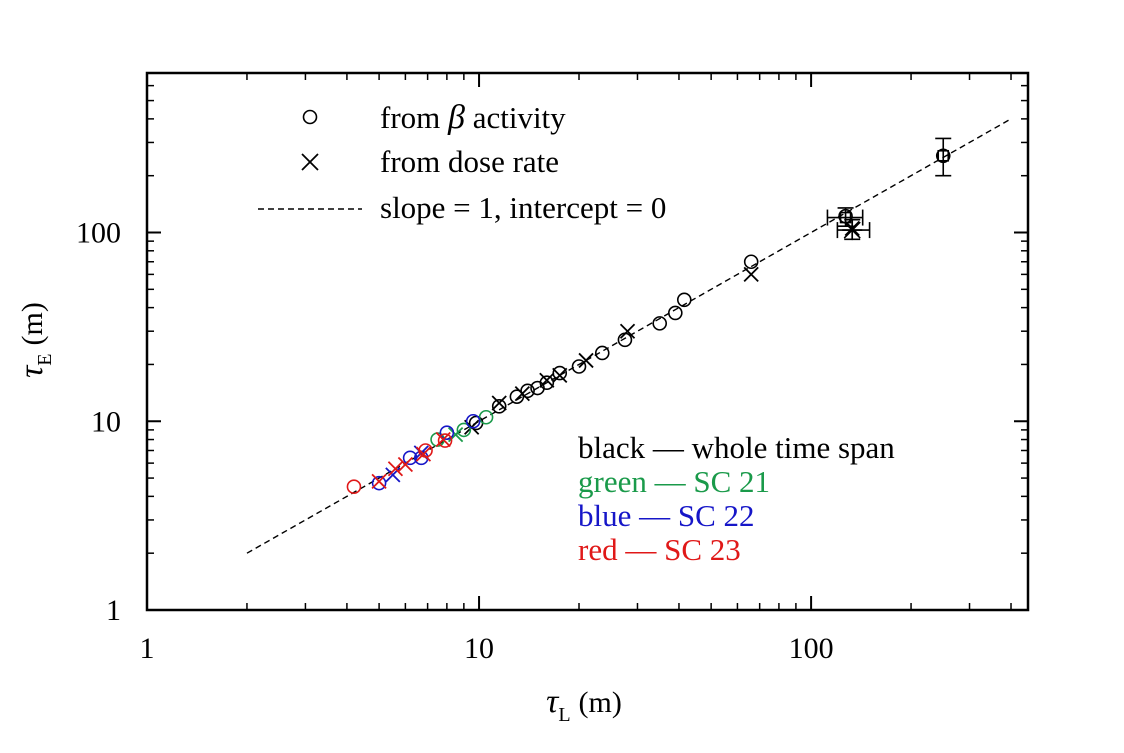 The image size is (1124, 753). What do you see at coordinates (659, 549) in the screenshot?
I see `color-note-red: red — SC 23` at bounding box center [659, 549].